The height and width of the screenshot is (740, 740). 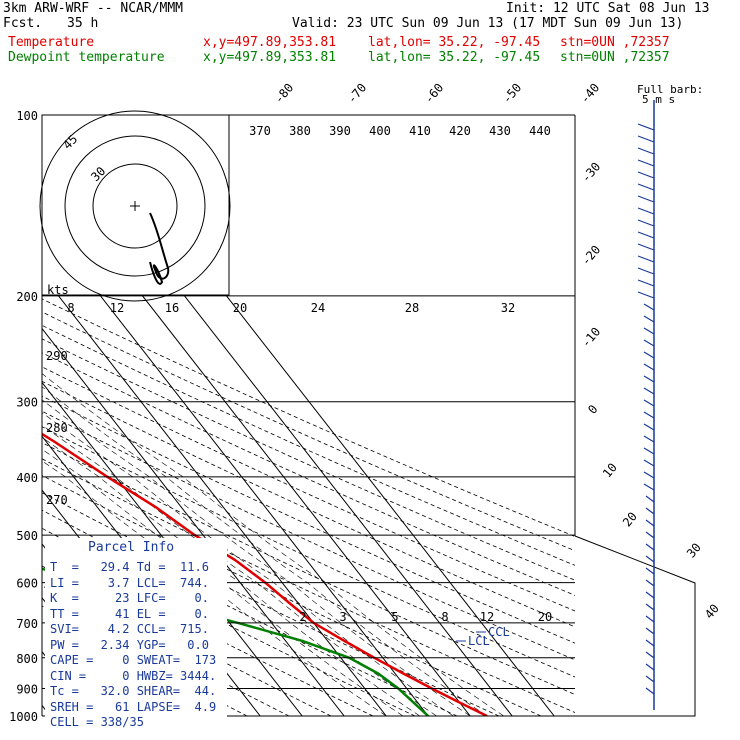 What do you see at coordinates (380, 131) in the screenshot?
I see `theta-tick-label: 400` at bounding box center [380, 131].